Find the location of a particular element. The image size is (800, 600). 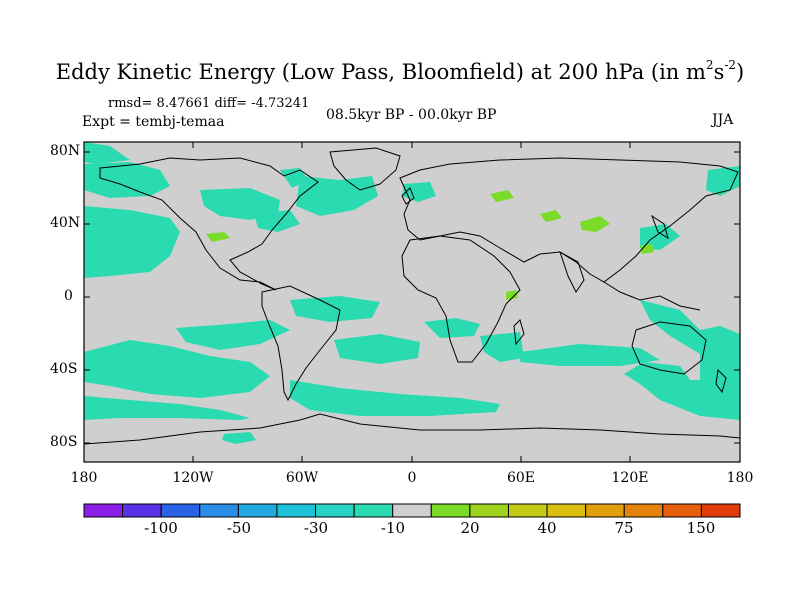

colorbar-label-minus50: -50 is located at coordinates (239, 528).